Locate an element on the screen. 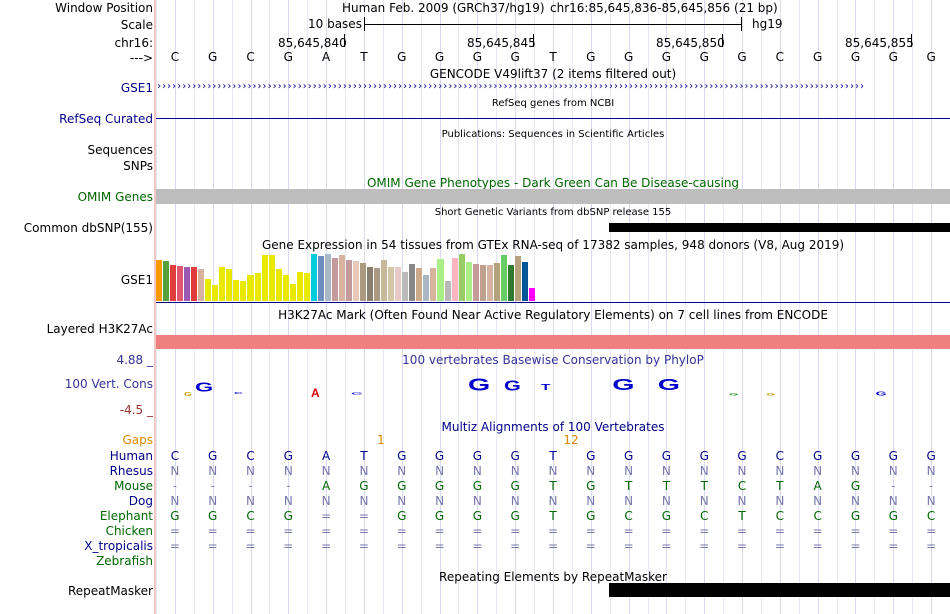  species-label: Zebrafish is located at coordinates (124, 561).